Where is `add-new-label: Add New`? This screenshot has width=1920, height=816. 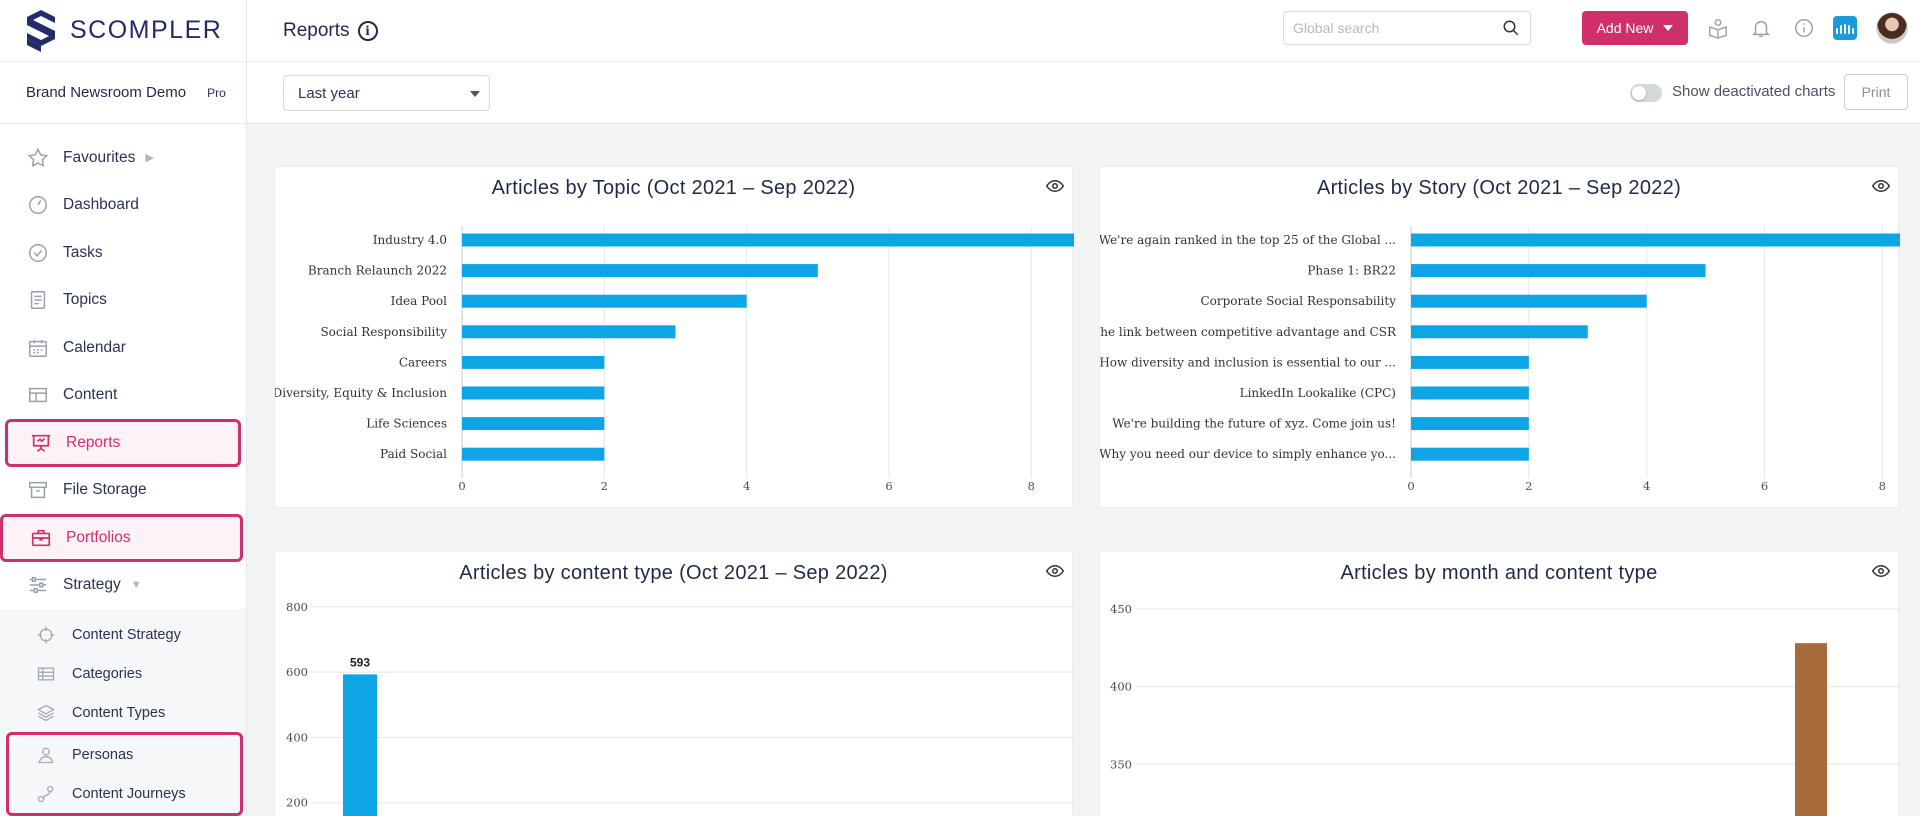 add-new-label: Add New is located at coordinates (1625, 28).